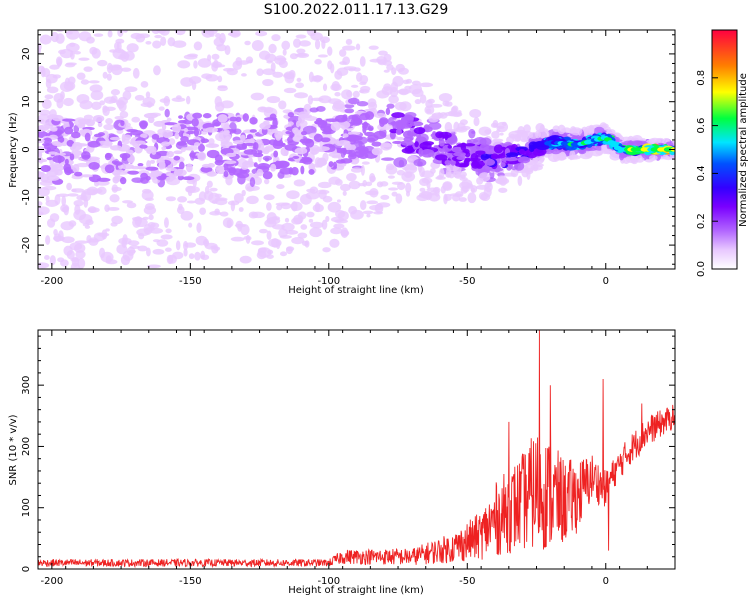  Describe the element at coordinates (356, 590) in the screenshot. I see `snr-xlabel: Height of straight line (km)` at that location.